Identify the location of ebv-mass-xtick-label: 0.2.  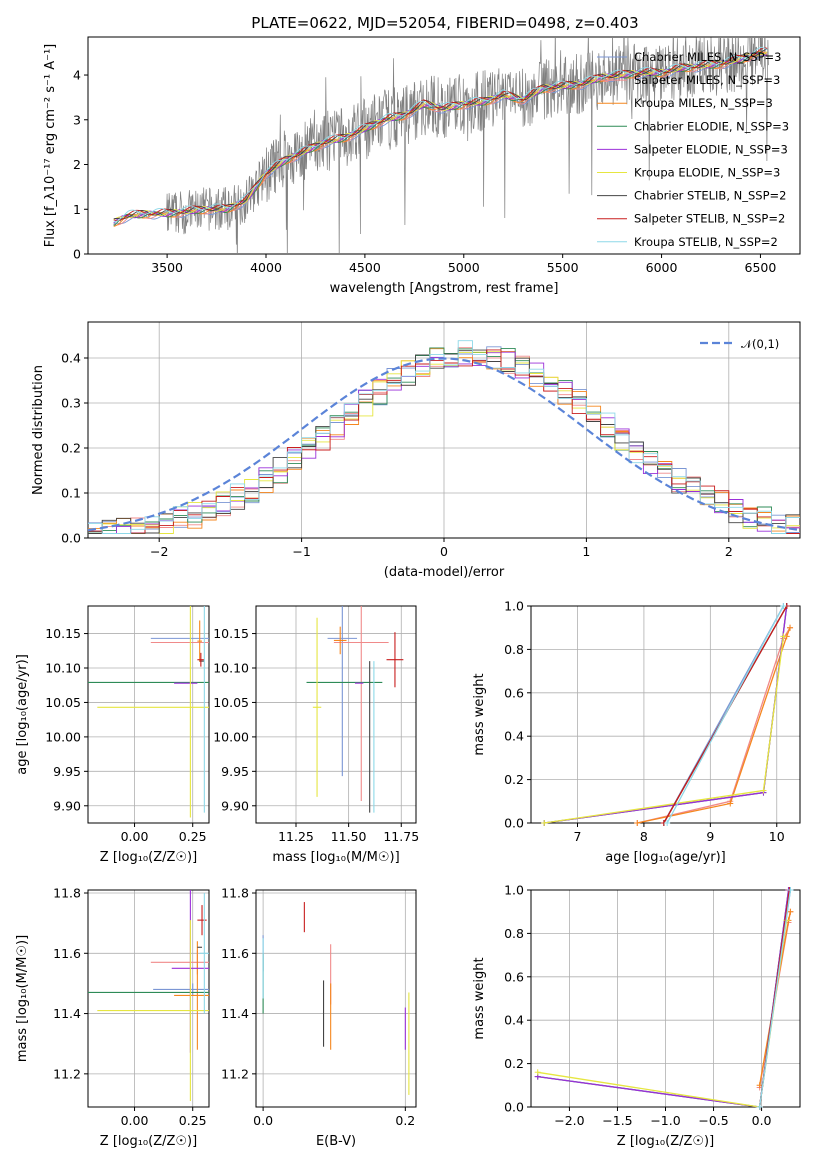
(405, 1120).